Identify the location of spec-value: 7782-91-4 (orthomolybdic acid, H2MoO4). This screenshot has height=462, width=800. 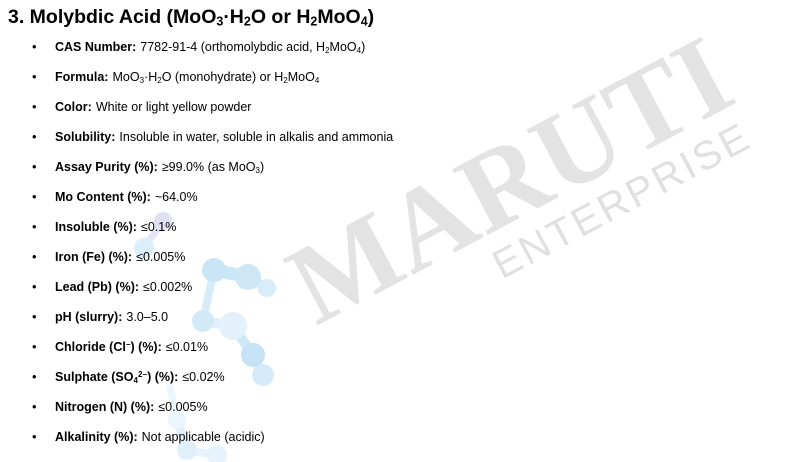
(253, 47).